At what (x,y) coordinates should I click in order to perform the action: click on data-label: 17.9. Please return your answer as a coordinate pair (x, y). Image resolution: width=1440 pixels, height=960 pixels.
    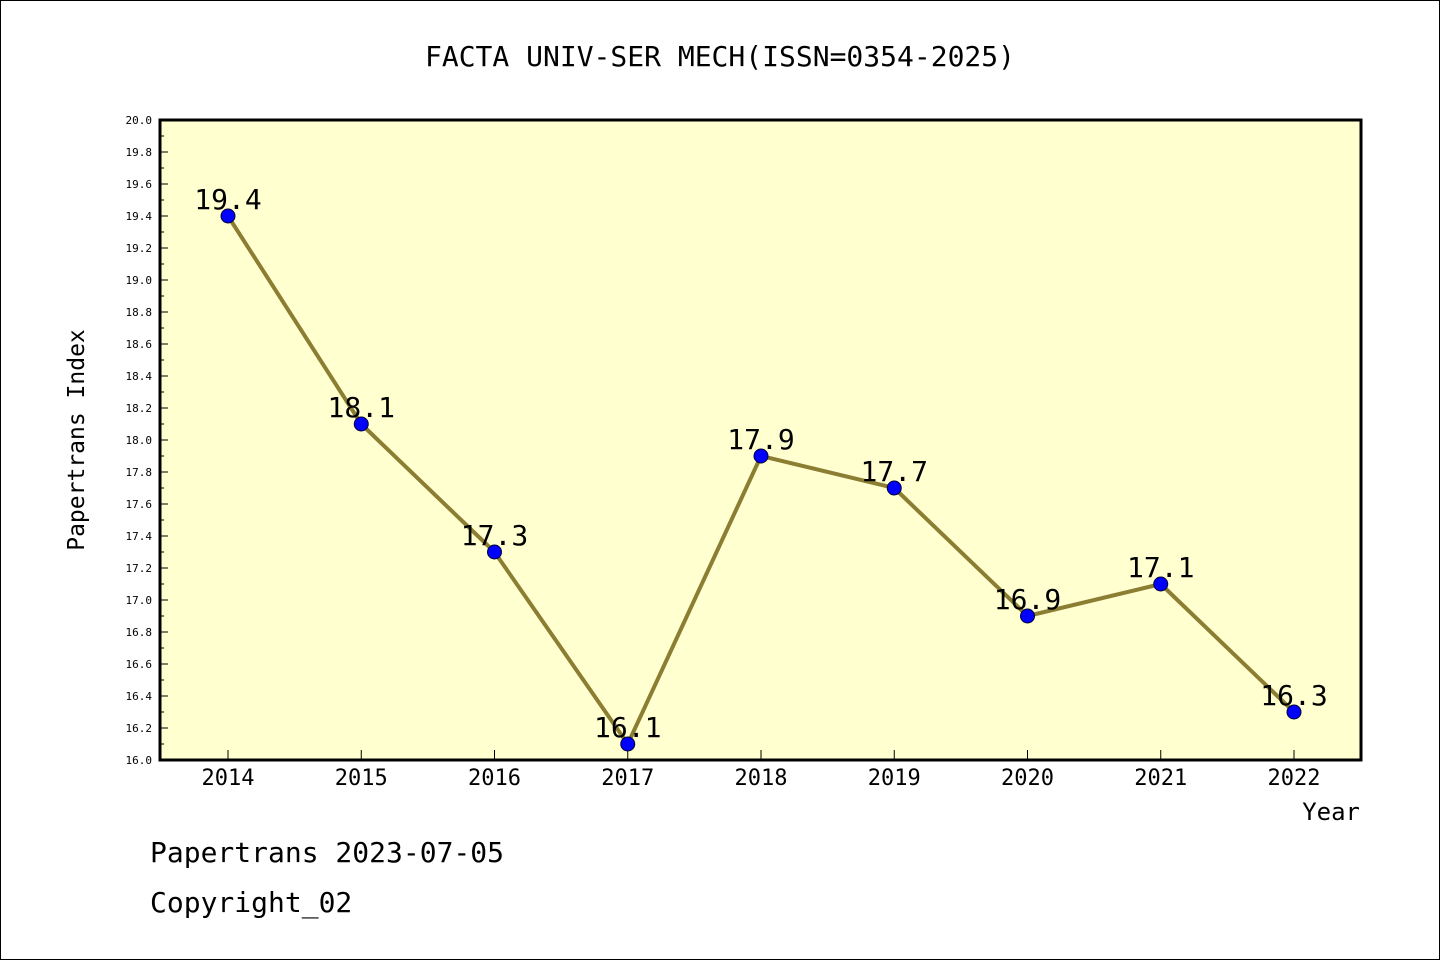
    Looking at the image, I should click on (760, 439).